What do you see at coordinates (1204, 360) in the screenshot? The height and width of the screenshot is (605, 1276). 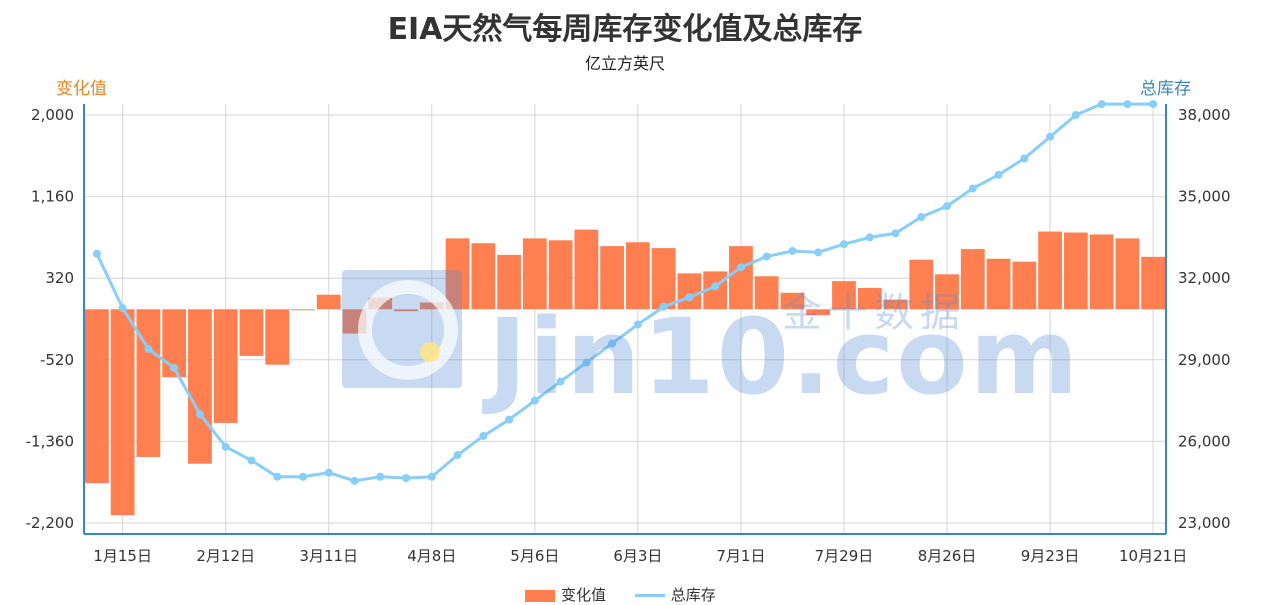 I see `right-tick-label: 29,000` at bounding box center [1204, 360].